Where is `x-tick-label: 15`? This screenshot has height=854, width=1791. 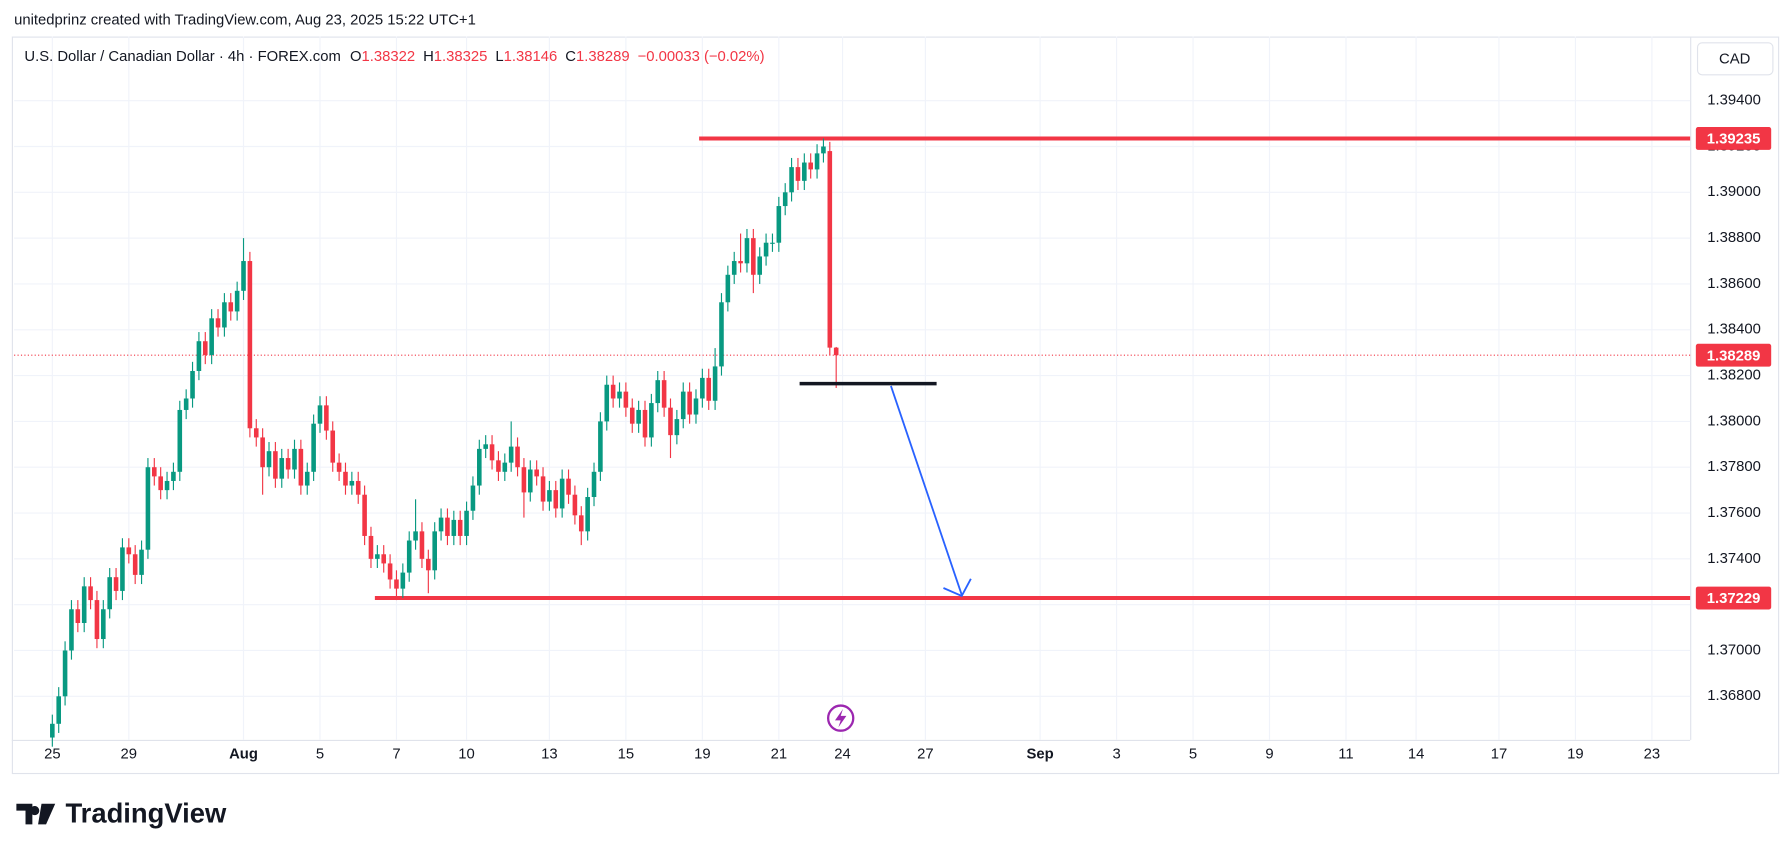
x-tick-label: 15 is located at coordinates (626, 755).